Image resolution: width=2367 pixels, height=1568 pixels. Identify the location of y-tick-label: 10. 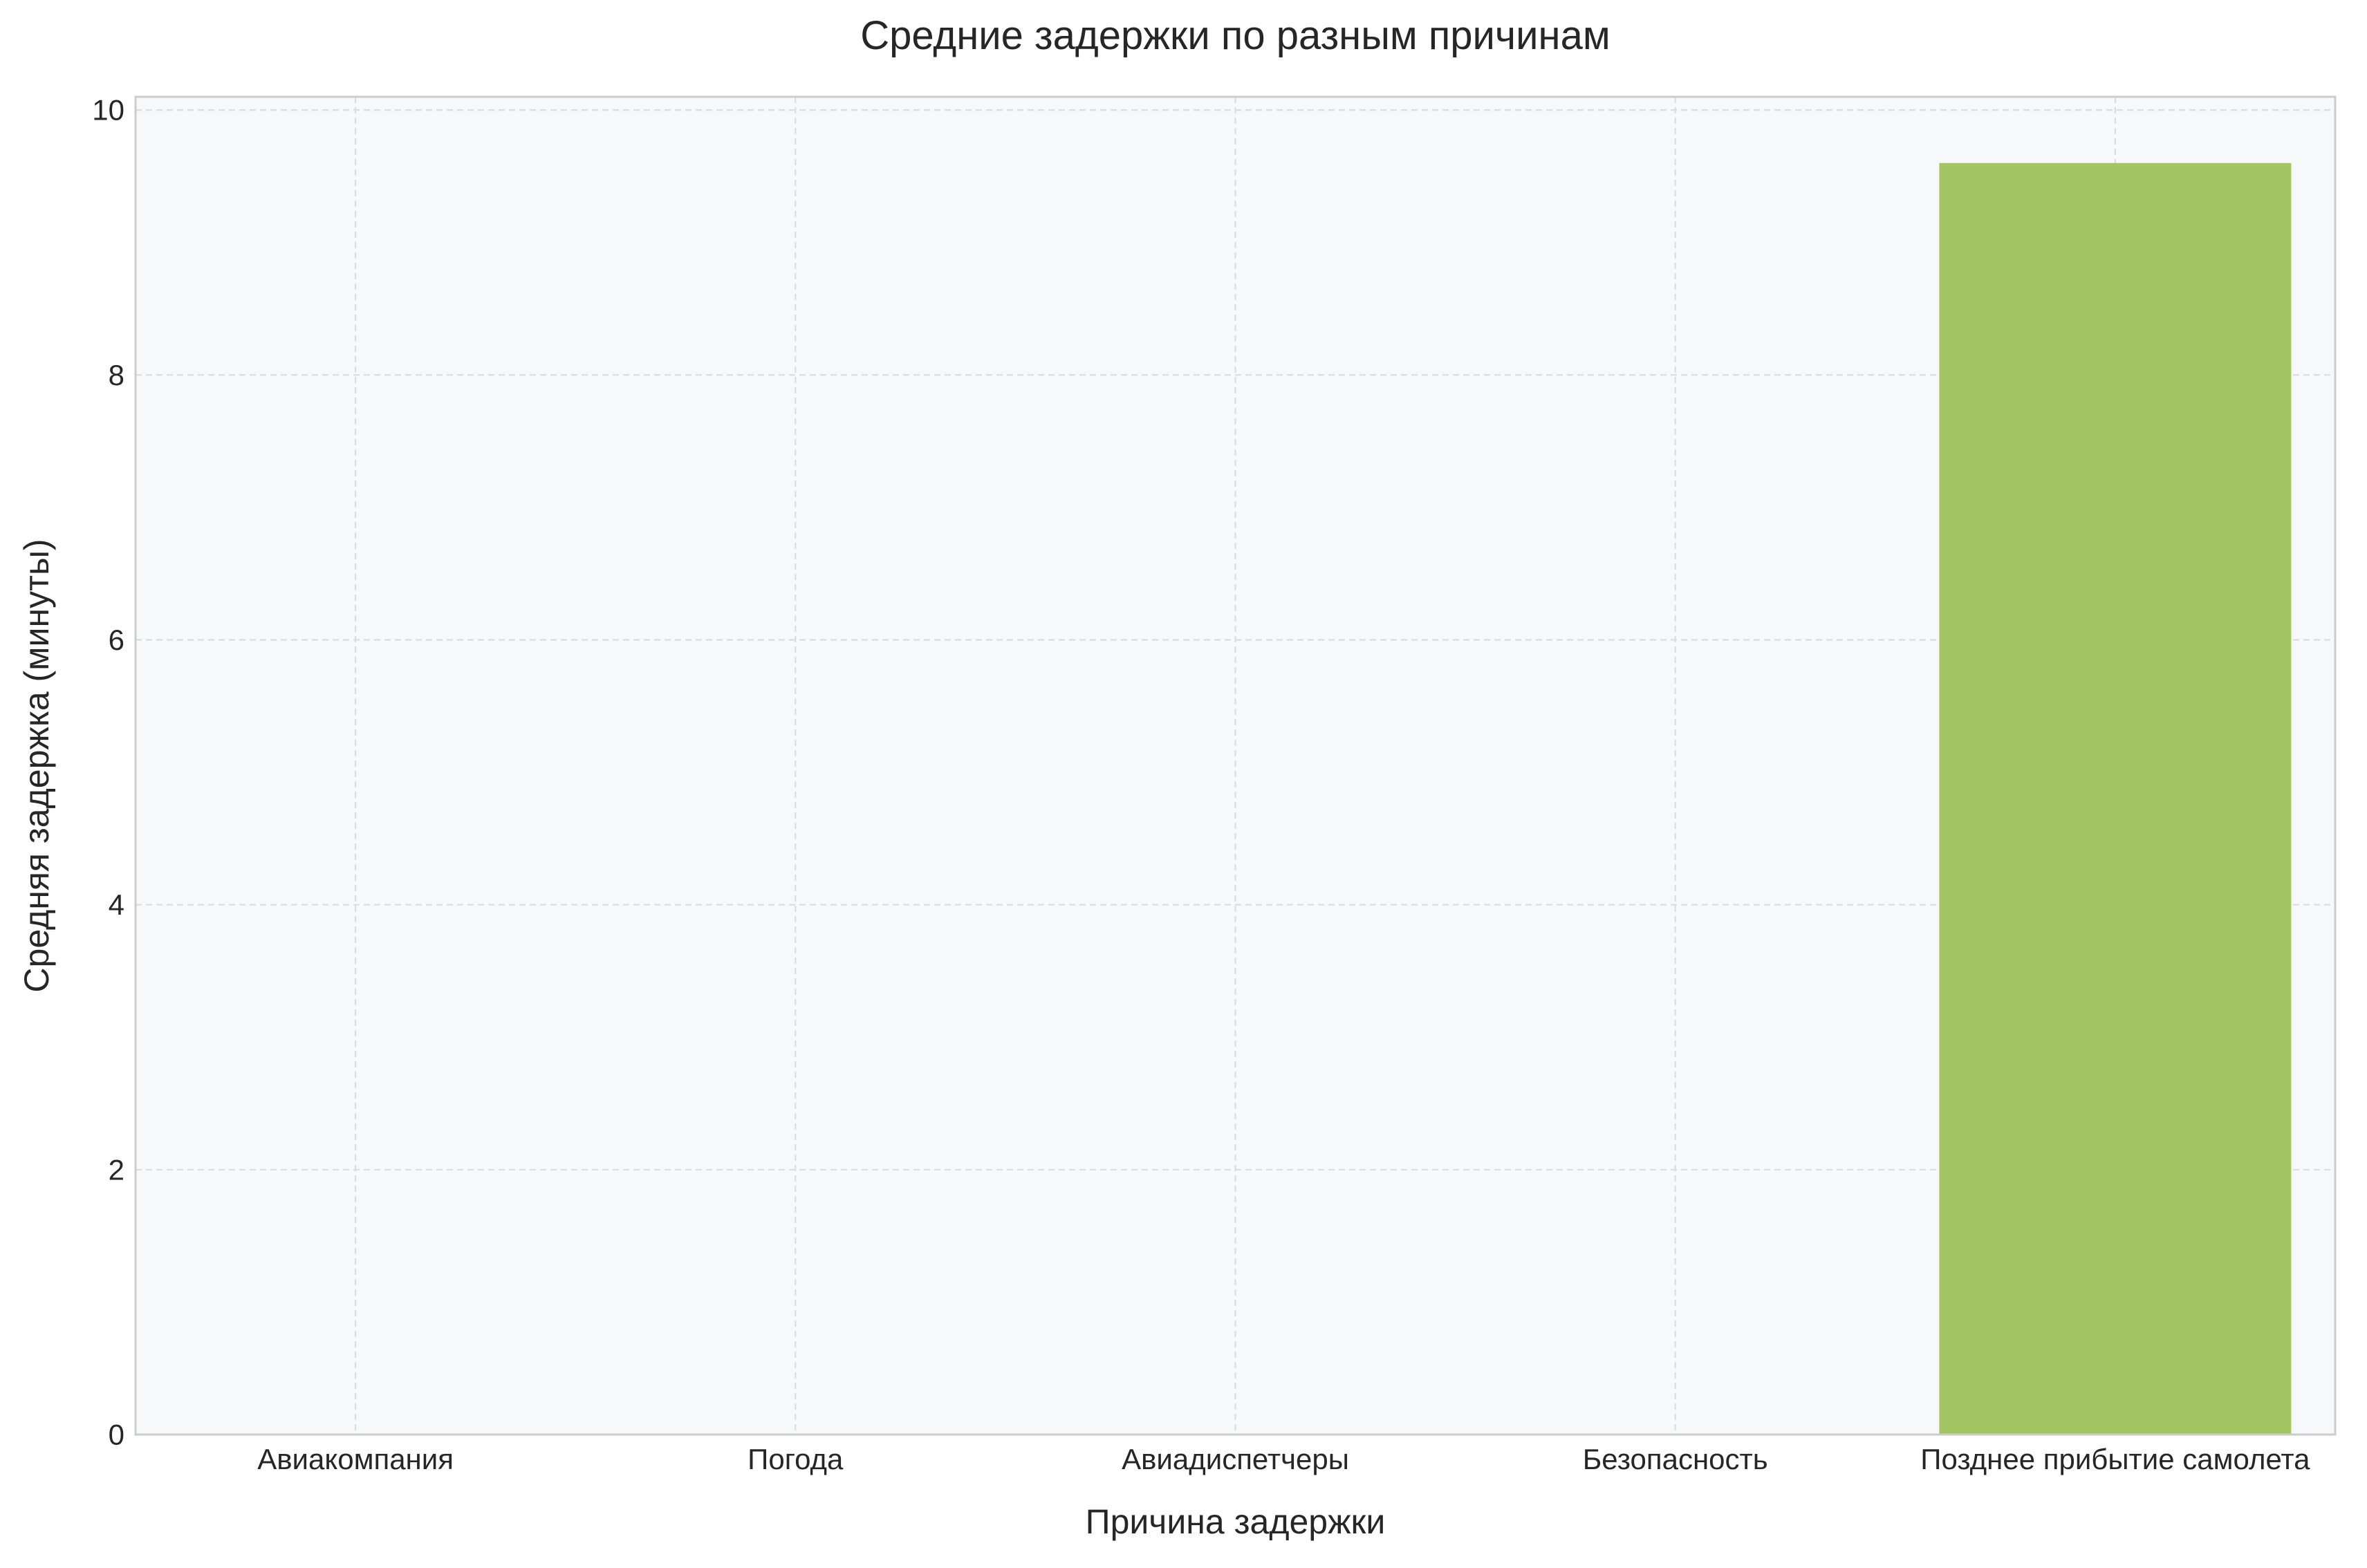
(108, 110).